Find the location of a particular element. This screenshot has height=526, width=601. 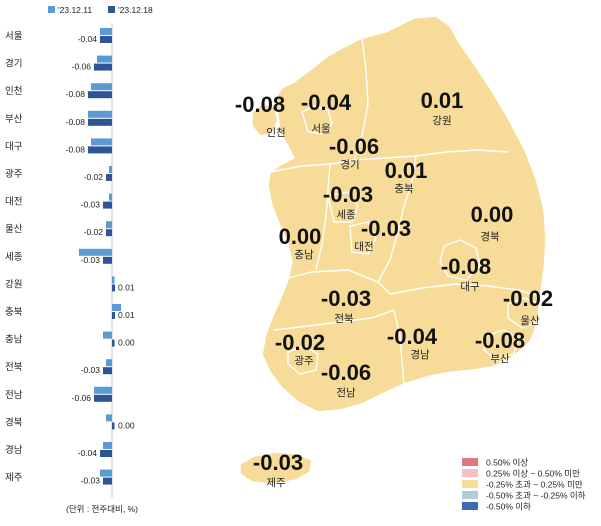

boundary-gwangju is located at coordinates (303, 360).